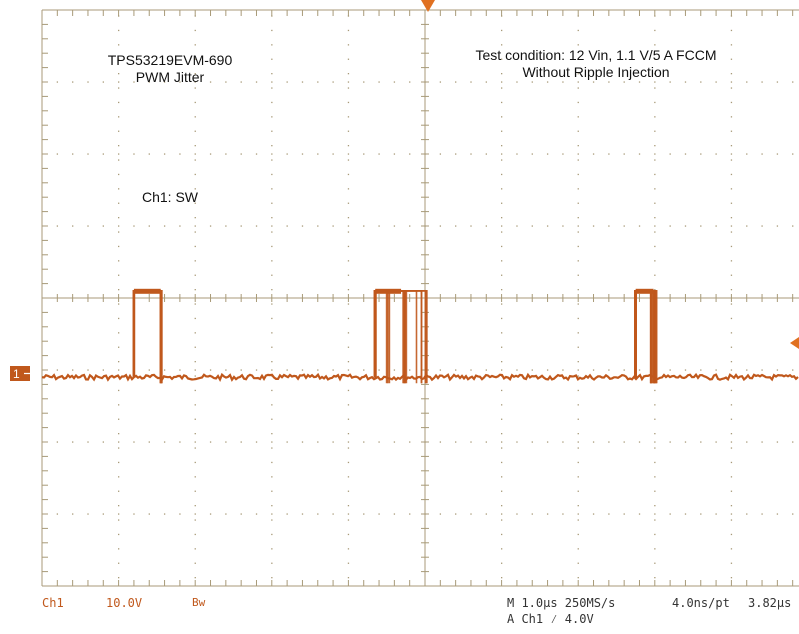 Image resolution: width=799 pixels, height=634 pixels. I want to click on status-bandwidth-limit: Bw, so click(199, 602).